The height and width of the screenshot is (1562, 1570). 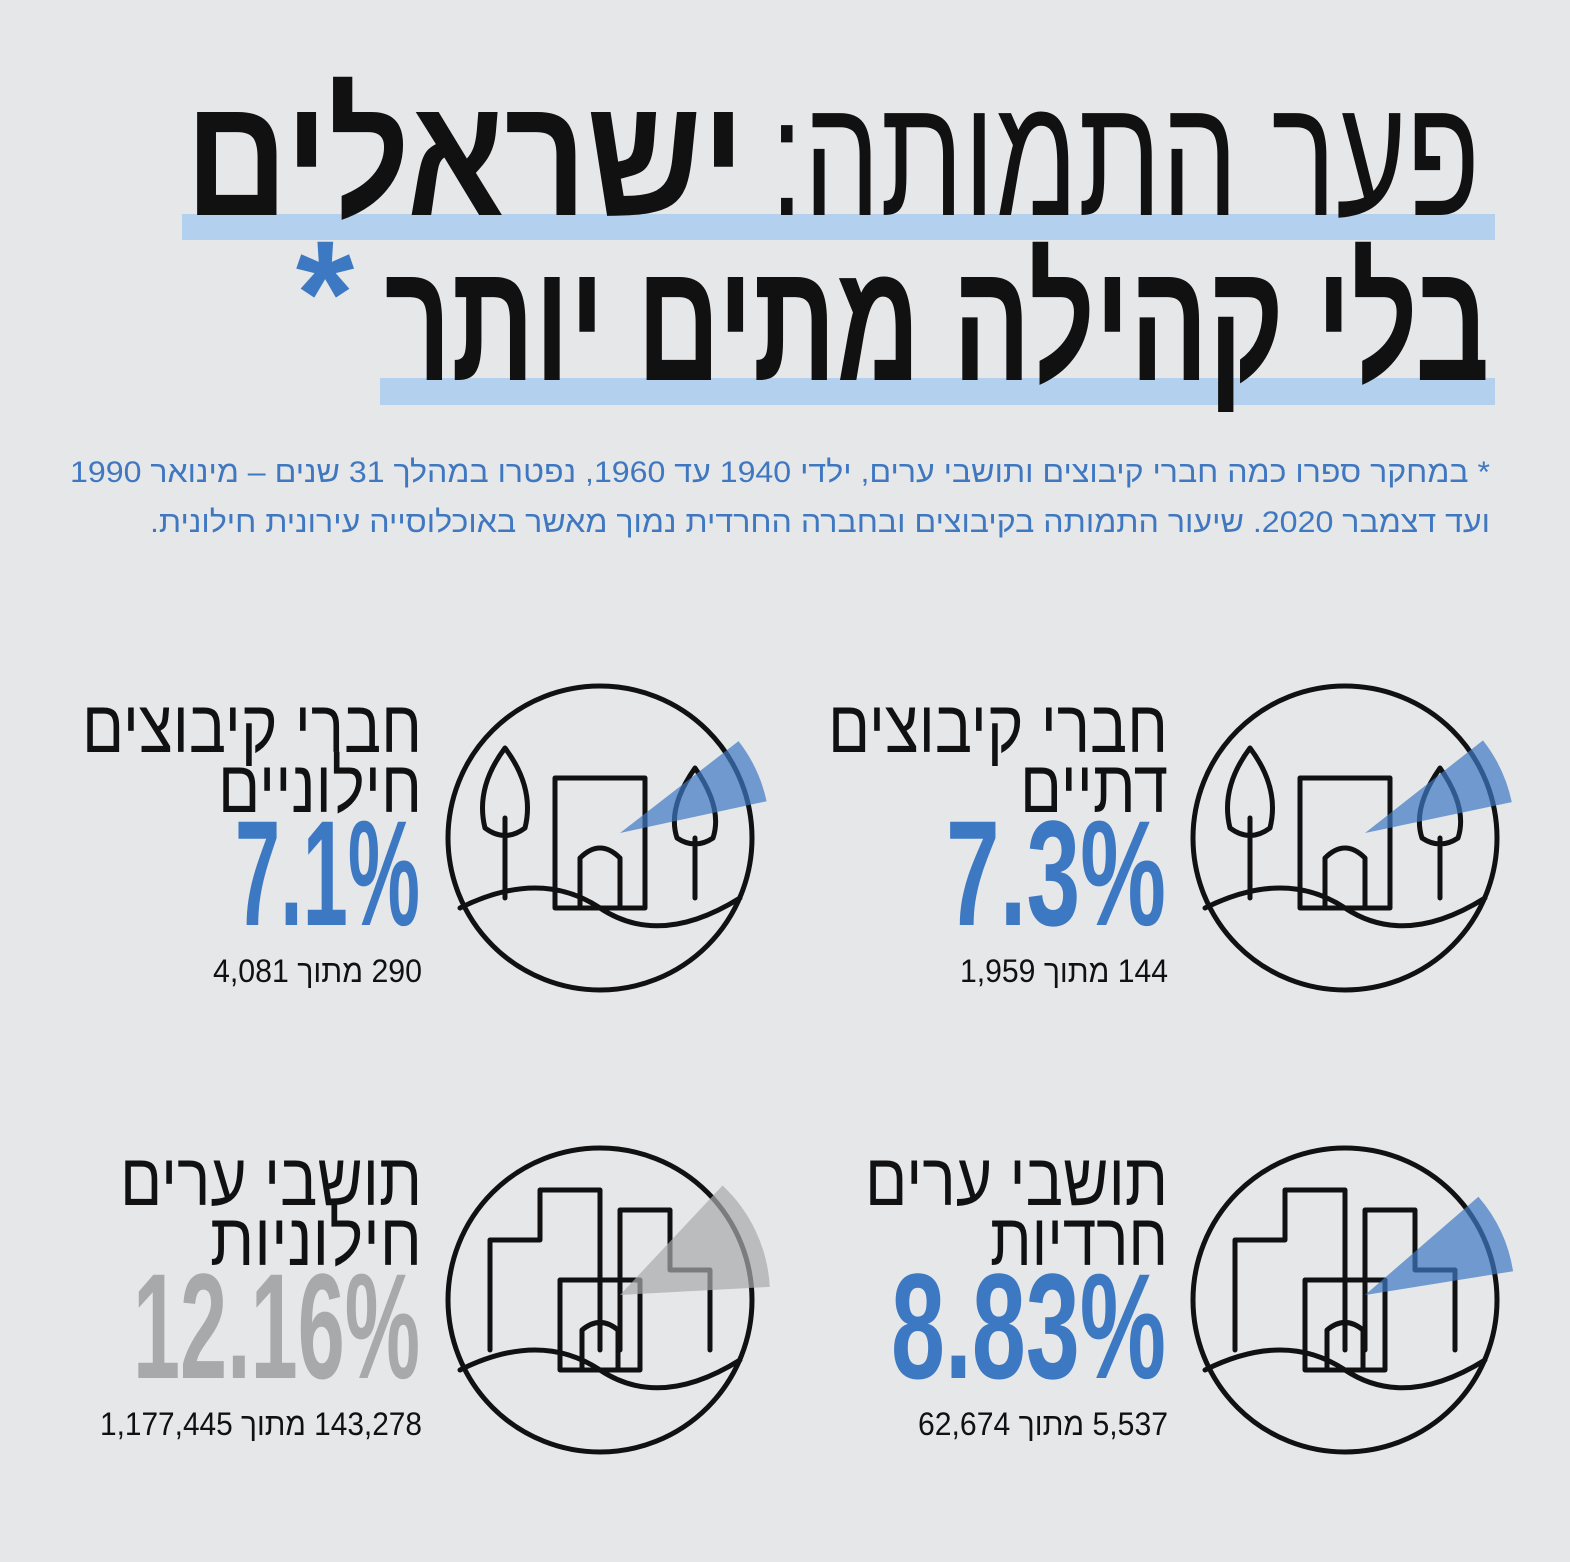 What do you see at coordinates (1056, 873) in the screenshot?
I see `percent: 7.3%` at bounding box center [1056, 873].